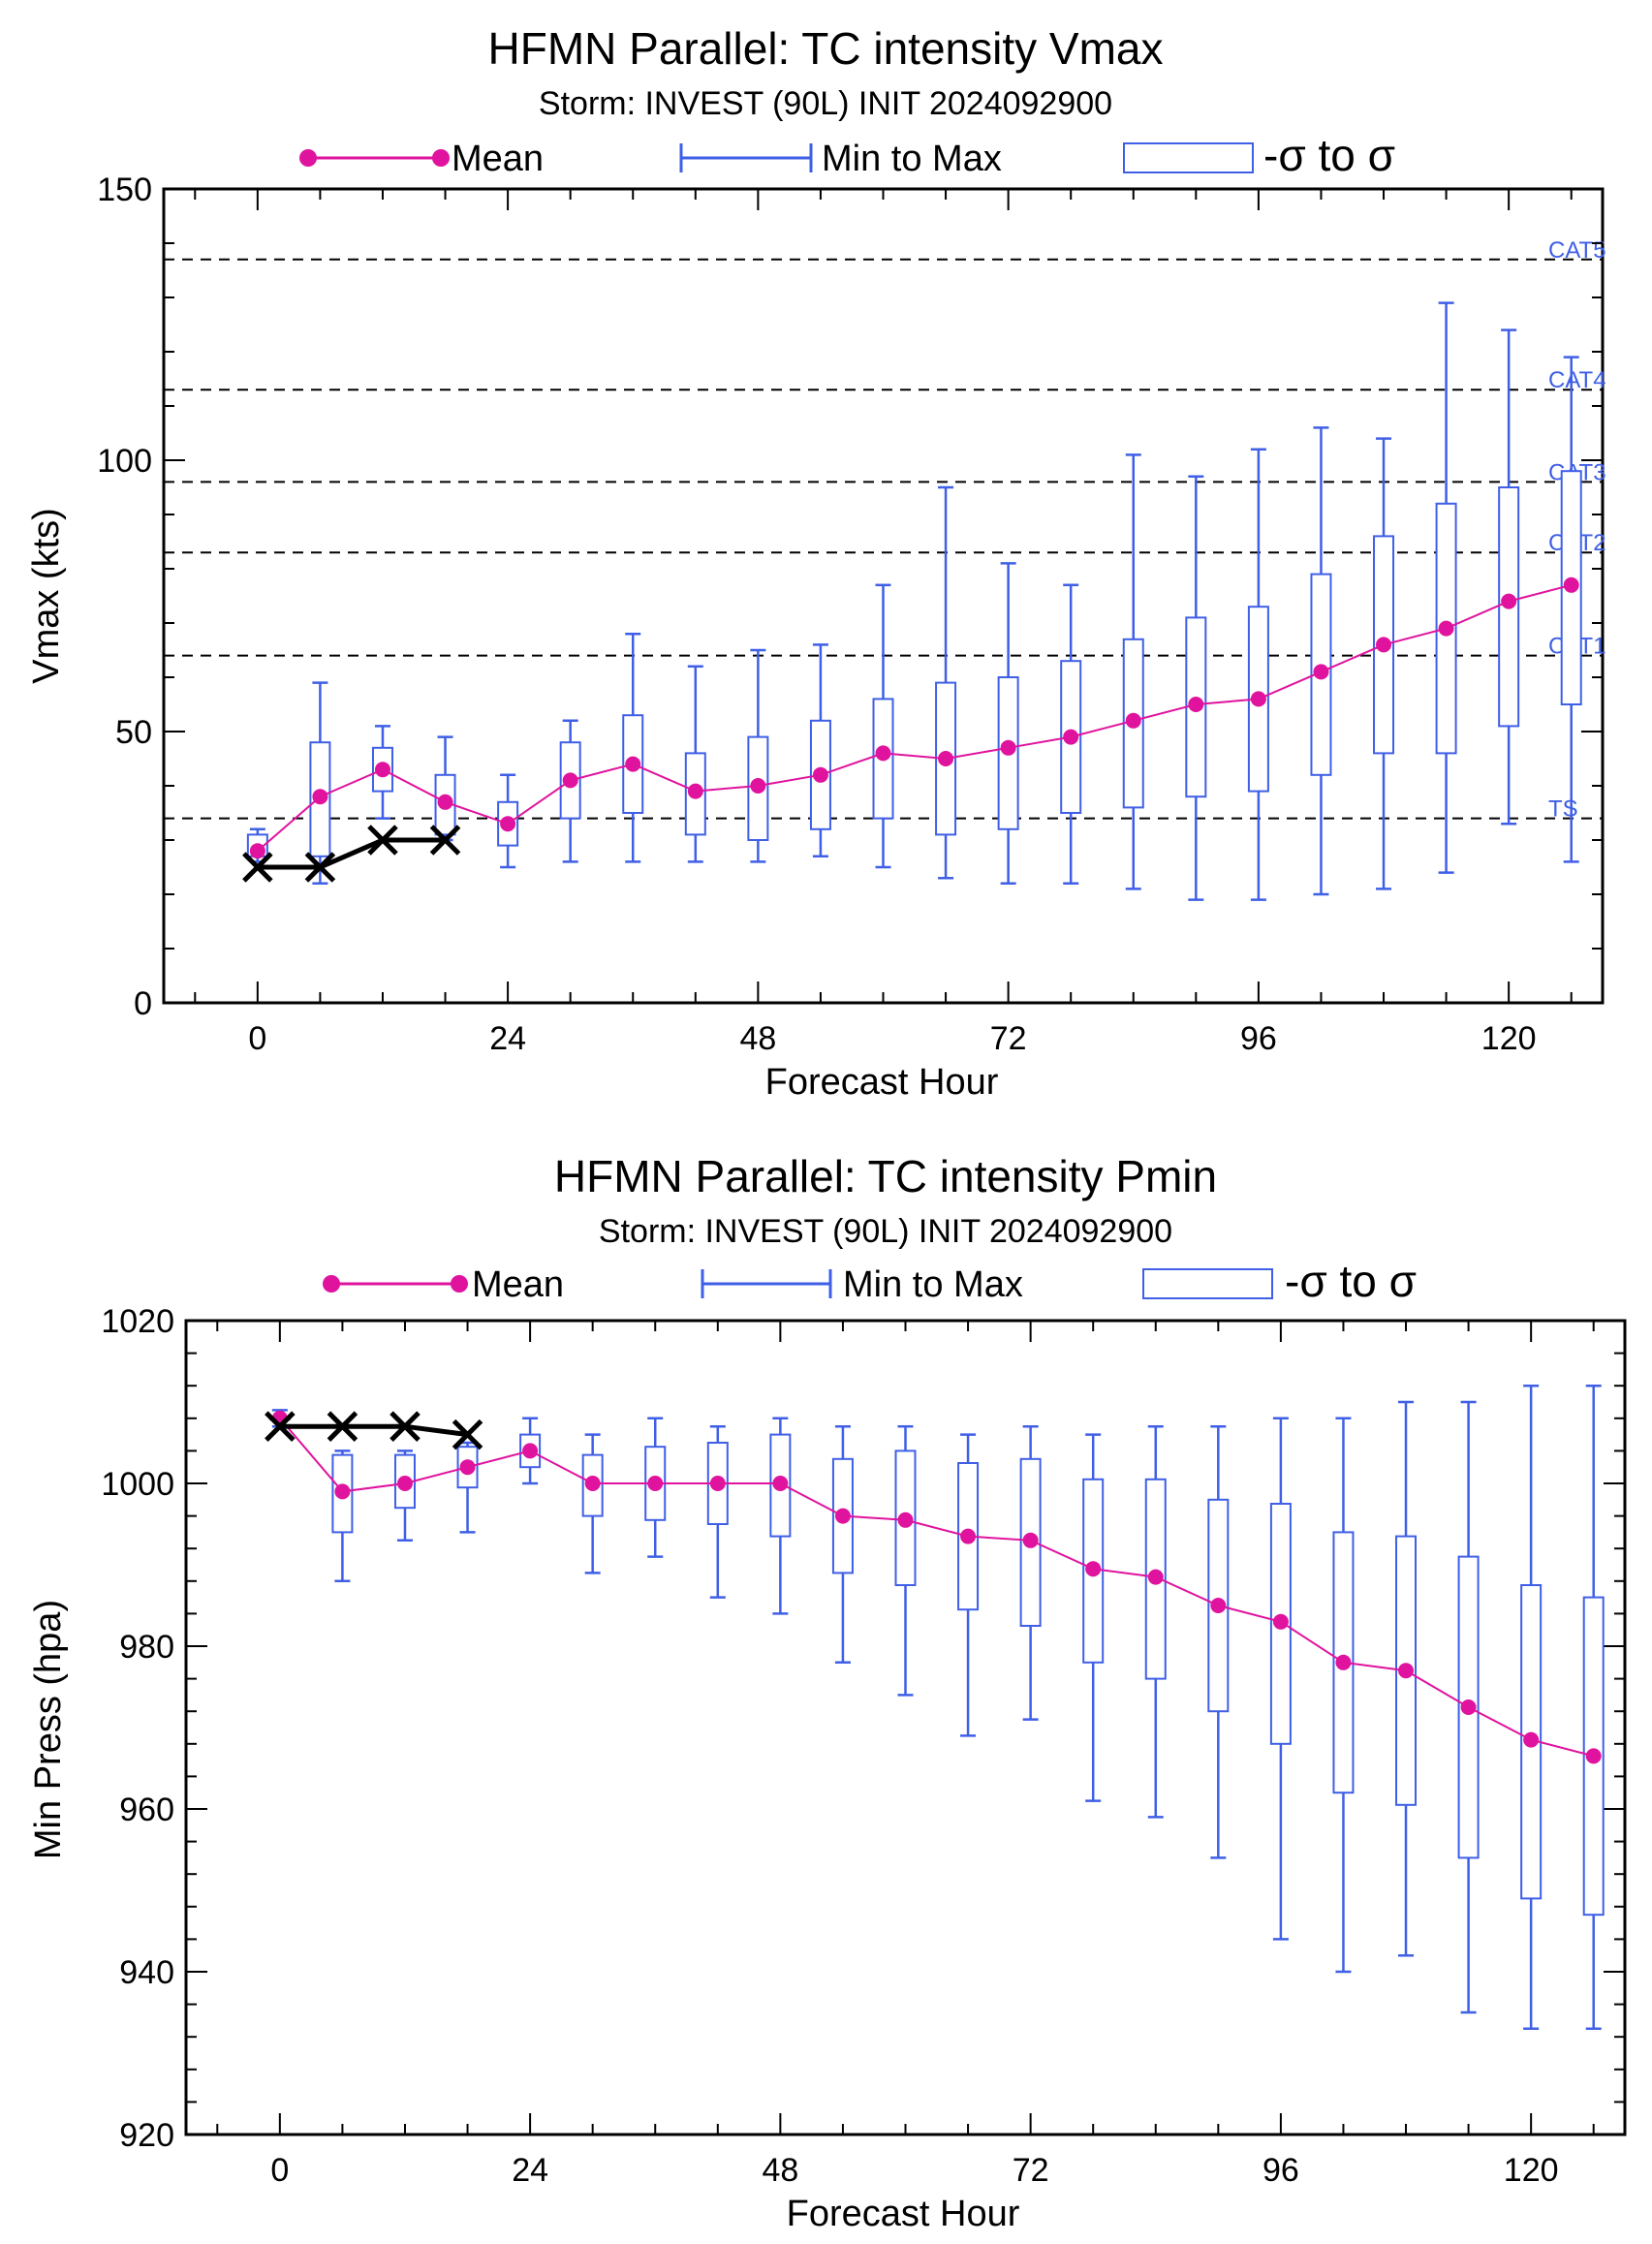 The height and width of the screenshot is (2244, 1652). Describe the element at coordinates (885, 1231) in the screenshot. I see `pmin-subtitle: Storm: INVEST (90L) INIT 2024092900` at that location.